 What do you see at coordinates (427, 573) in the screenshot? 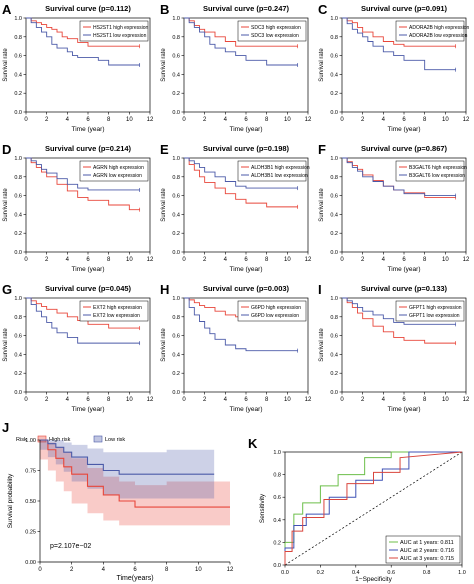
I see `x-tick-label: 0.8` at bounding box center [427, 573].